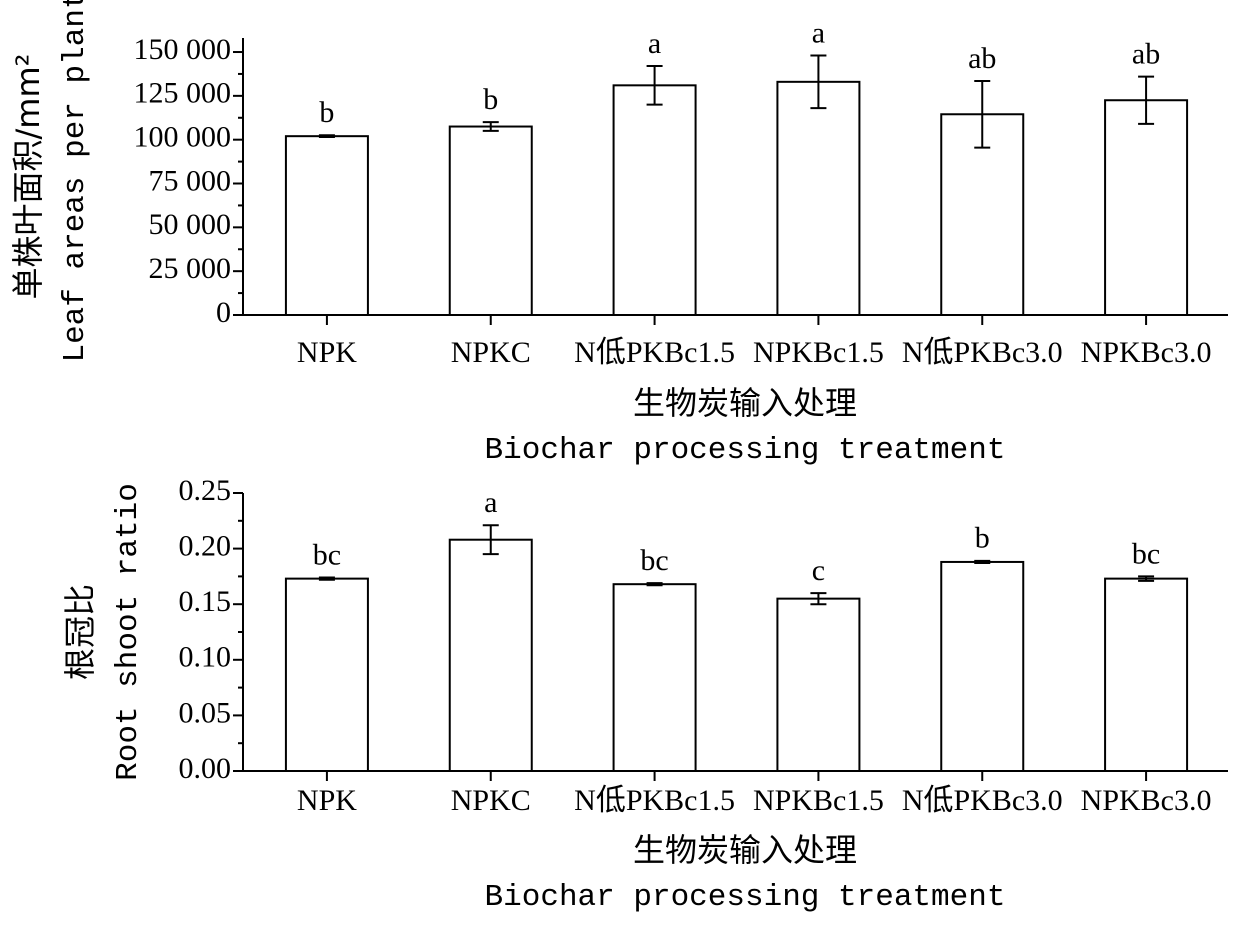 The image size is (1260, 930). I want to click on y-tick-label: 125 000, so click(183, 93).